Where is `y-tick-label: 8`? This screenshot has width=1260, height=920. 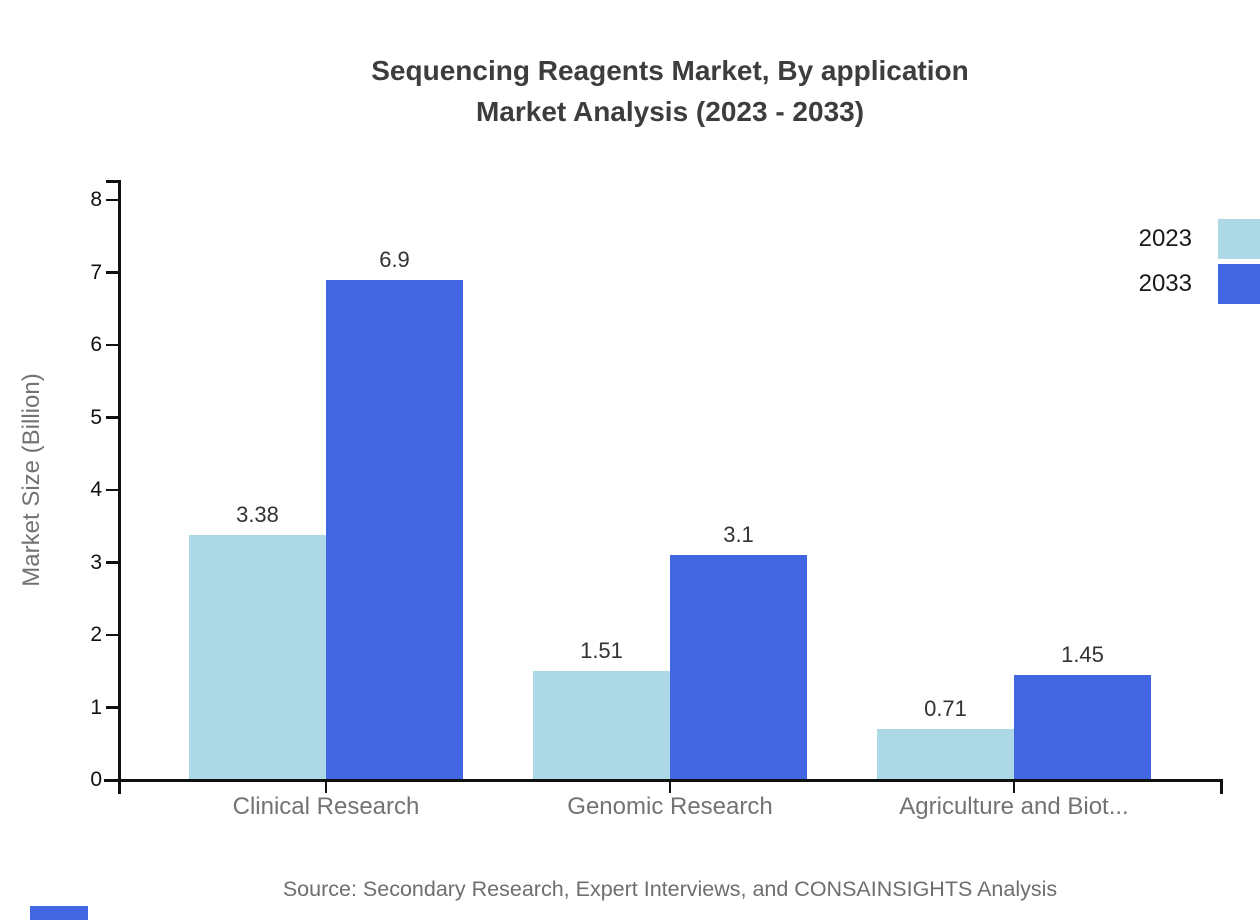 y-tick-label: 8 is located at coordinates (96, 199).